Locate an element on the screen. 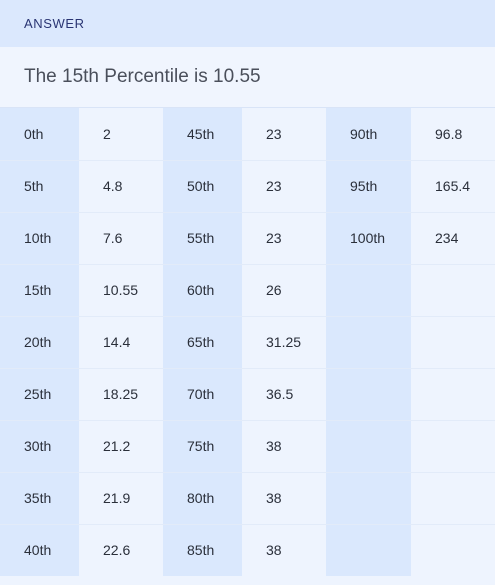 This screenshot has width=495, height=585. percentile-label: 0th is located at coordinates (39, 134).